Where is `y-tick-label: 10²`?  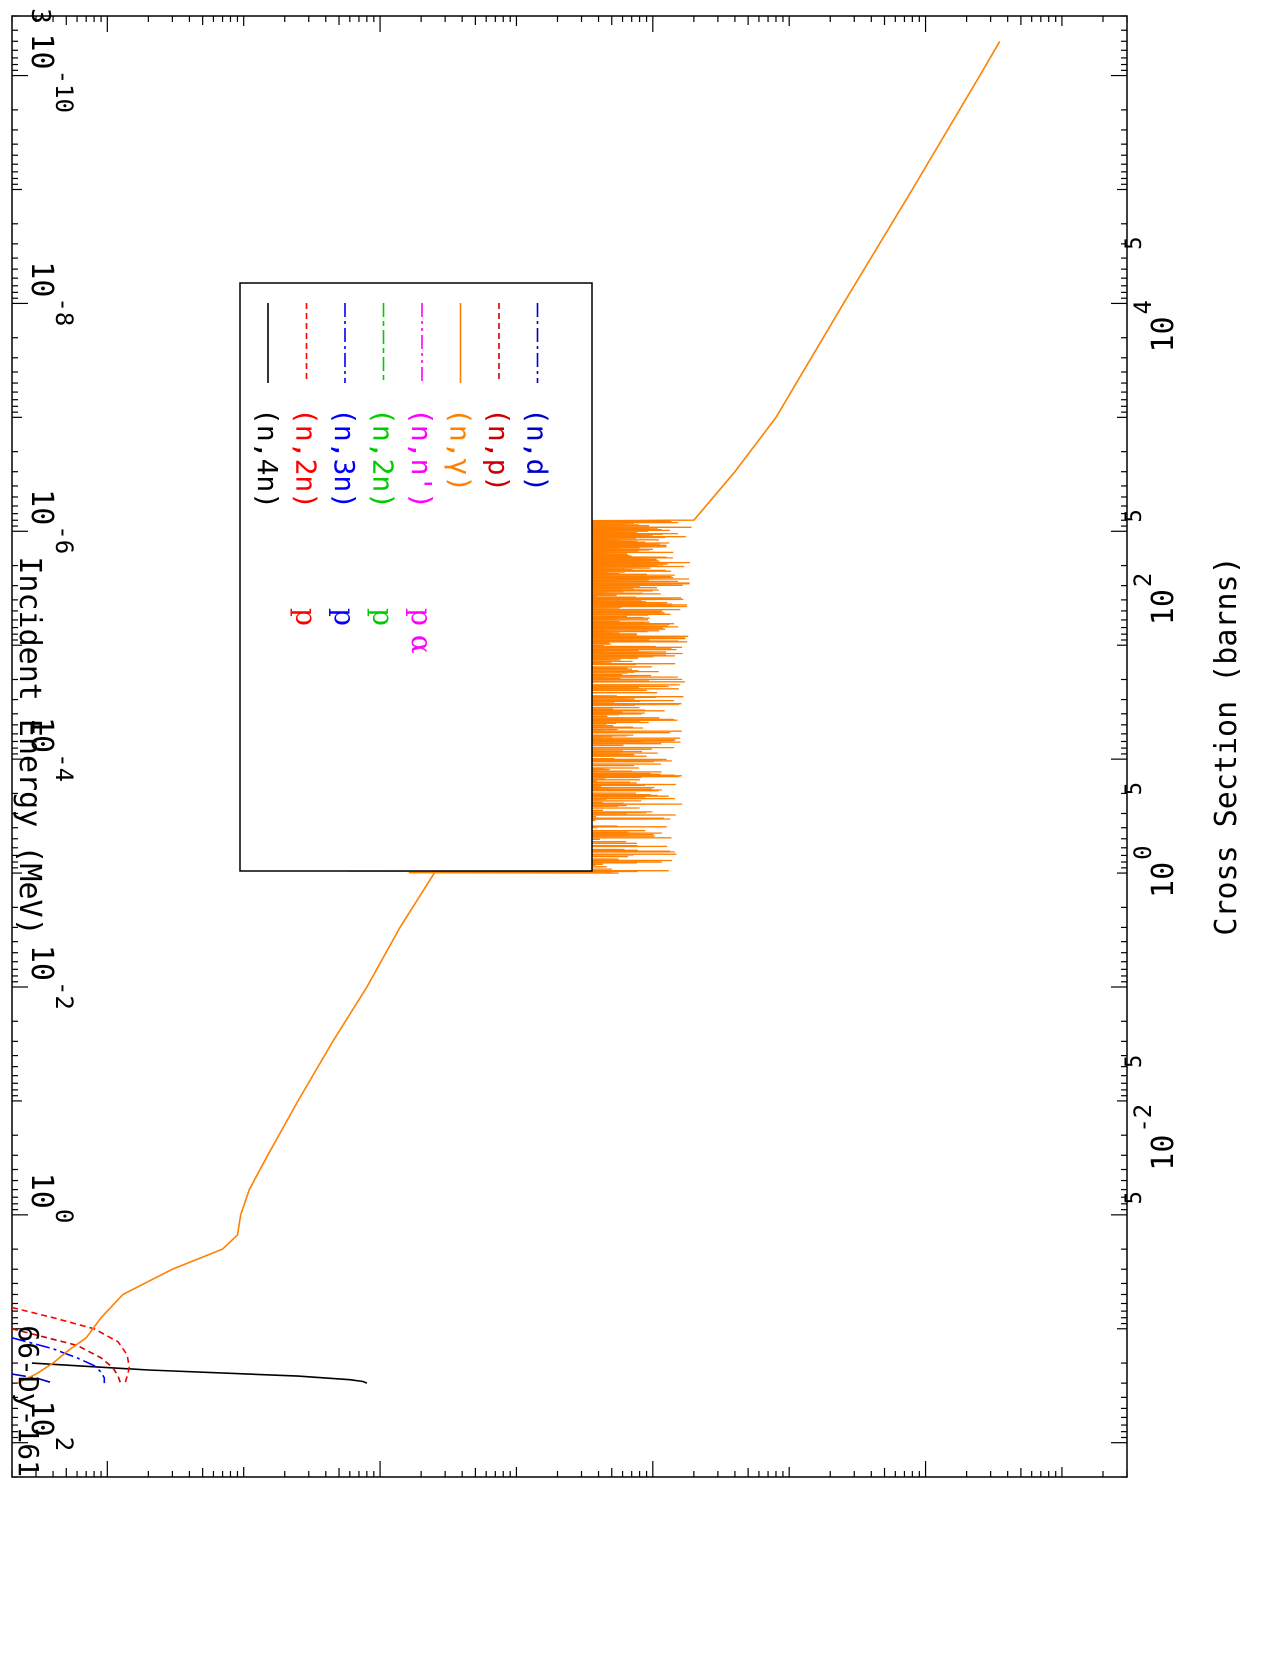
y-tick-label: 10² is located at coordinates (1155, 599).